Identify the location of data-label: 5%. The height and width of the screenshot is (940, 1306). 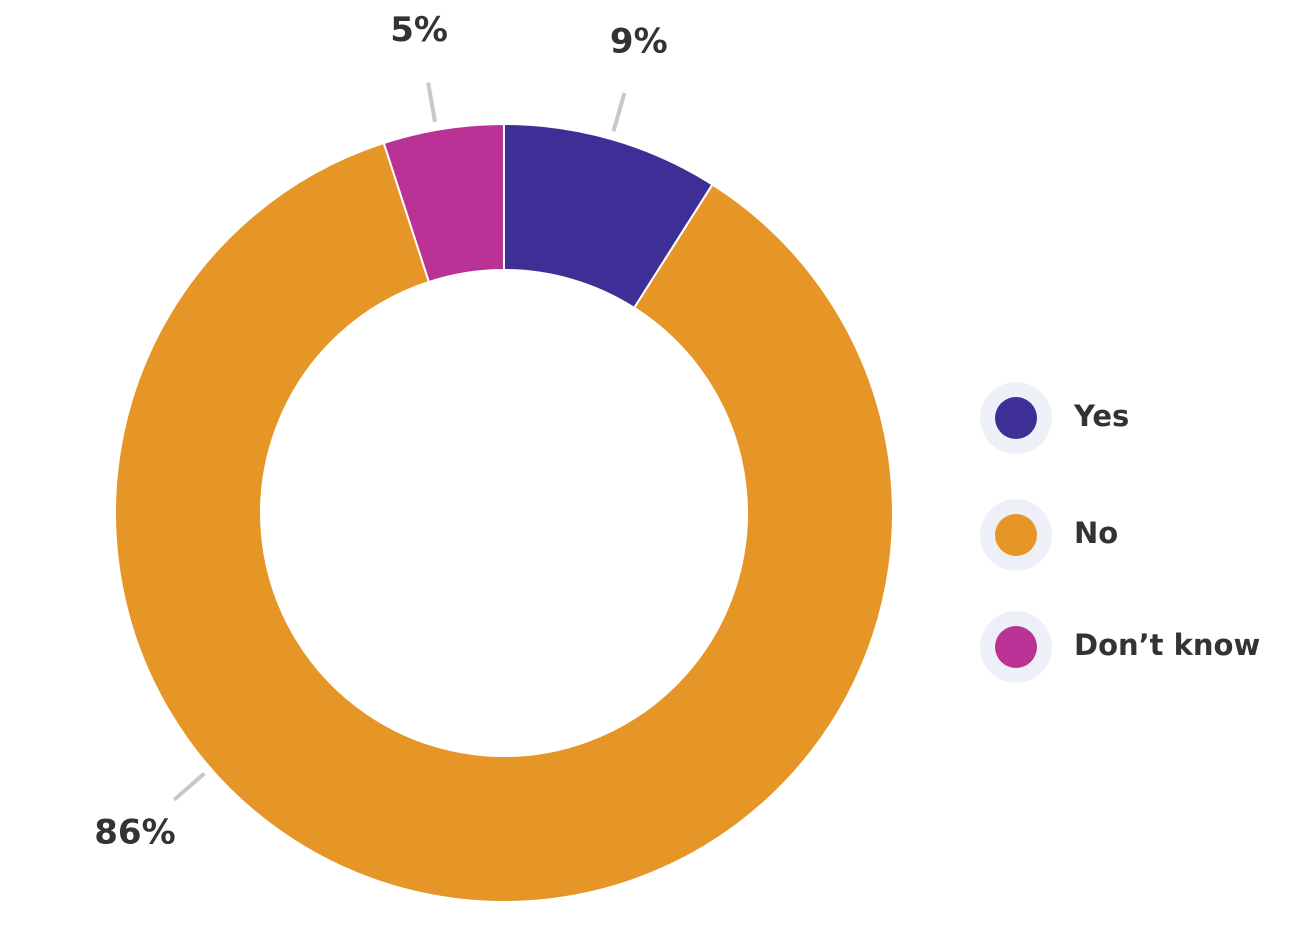
(419, 30).